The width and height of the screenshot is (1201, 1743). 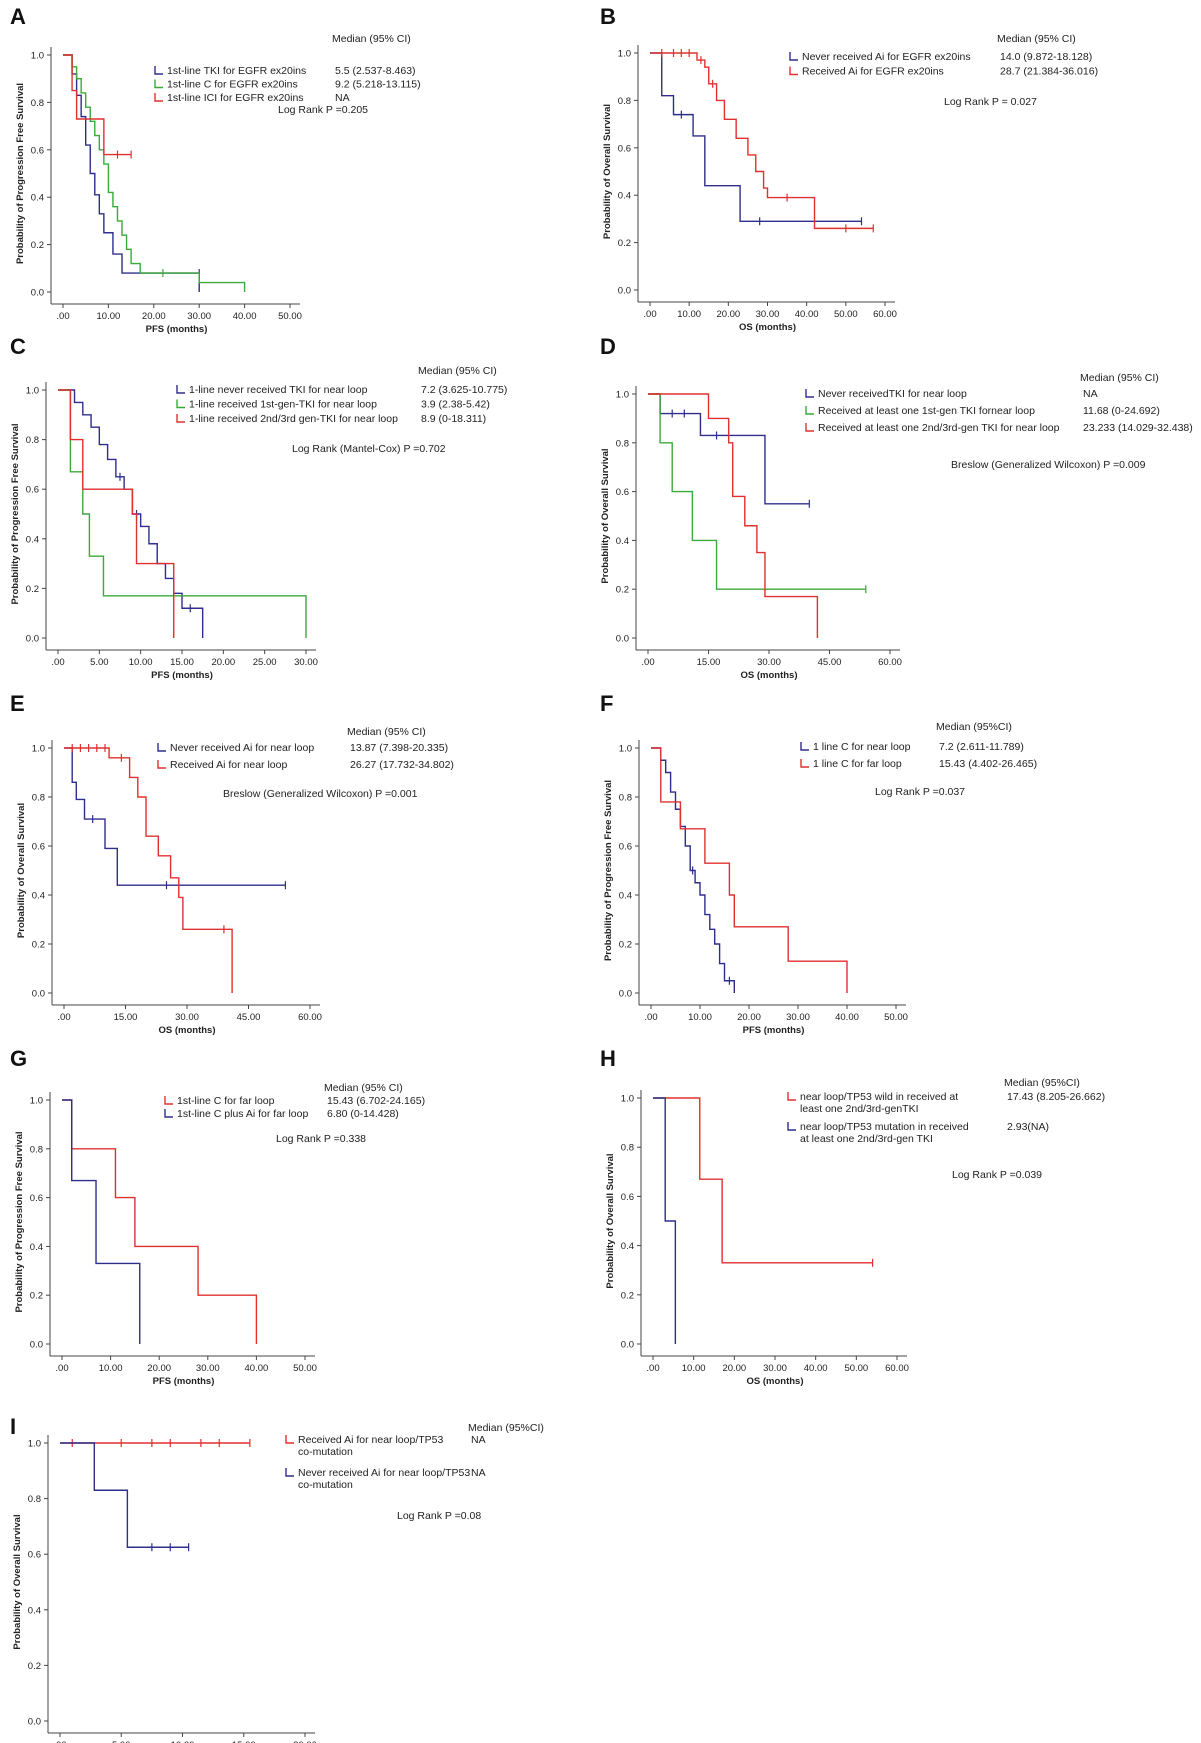 I want to click on median-value-1: 7.2 (3.625-10.775), so click(x=464, y=390).